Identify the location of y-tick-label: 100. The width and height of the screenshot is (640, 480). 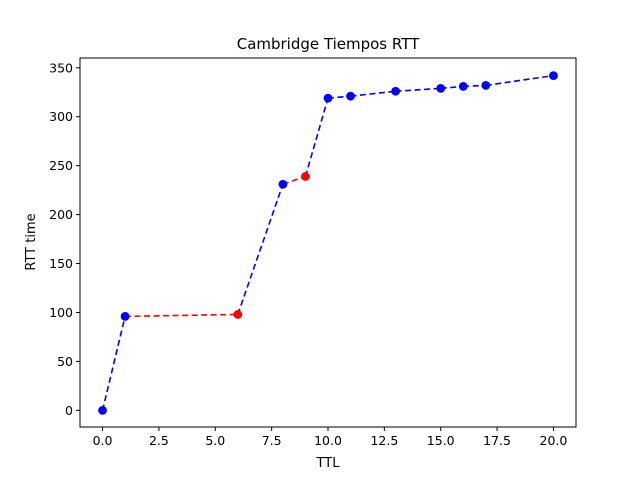
(61, 312).